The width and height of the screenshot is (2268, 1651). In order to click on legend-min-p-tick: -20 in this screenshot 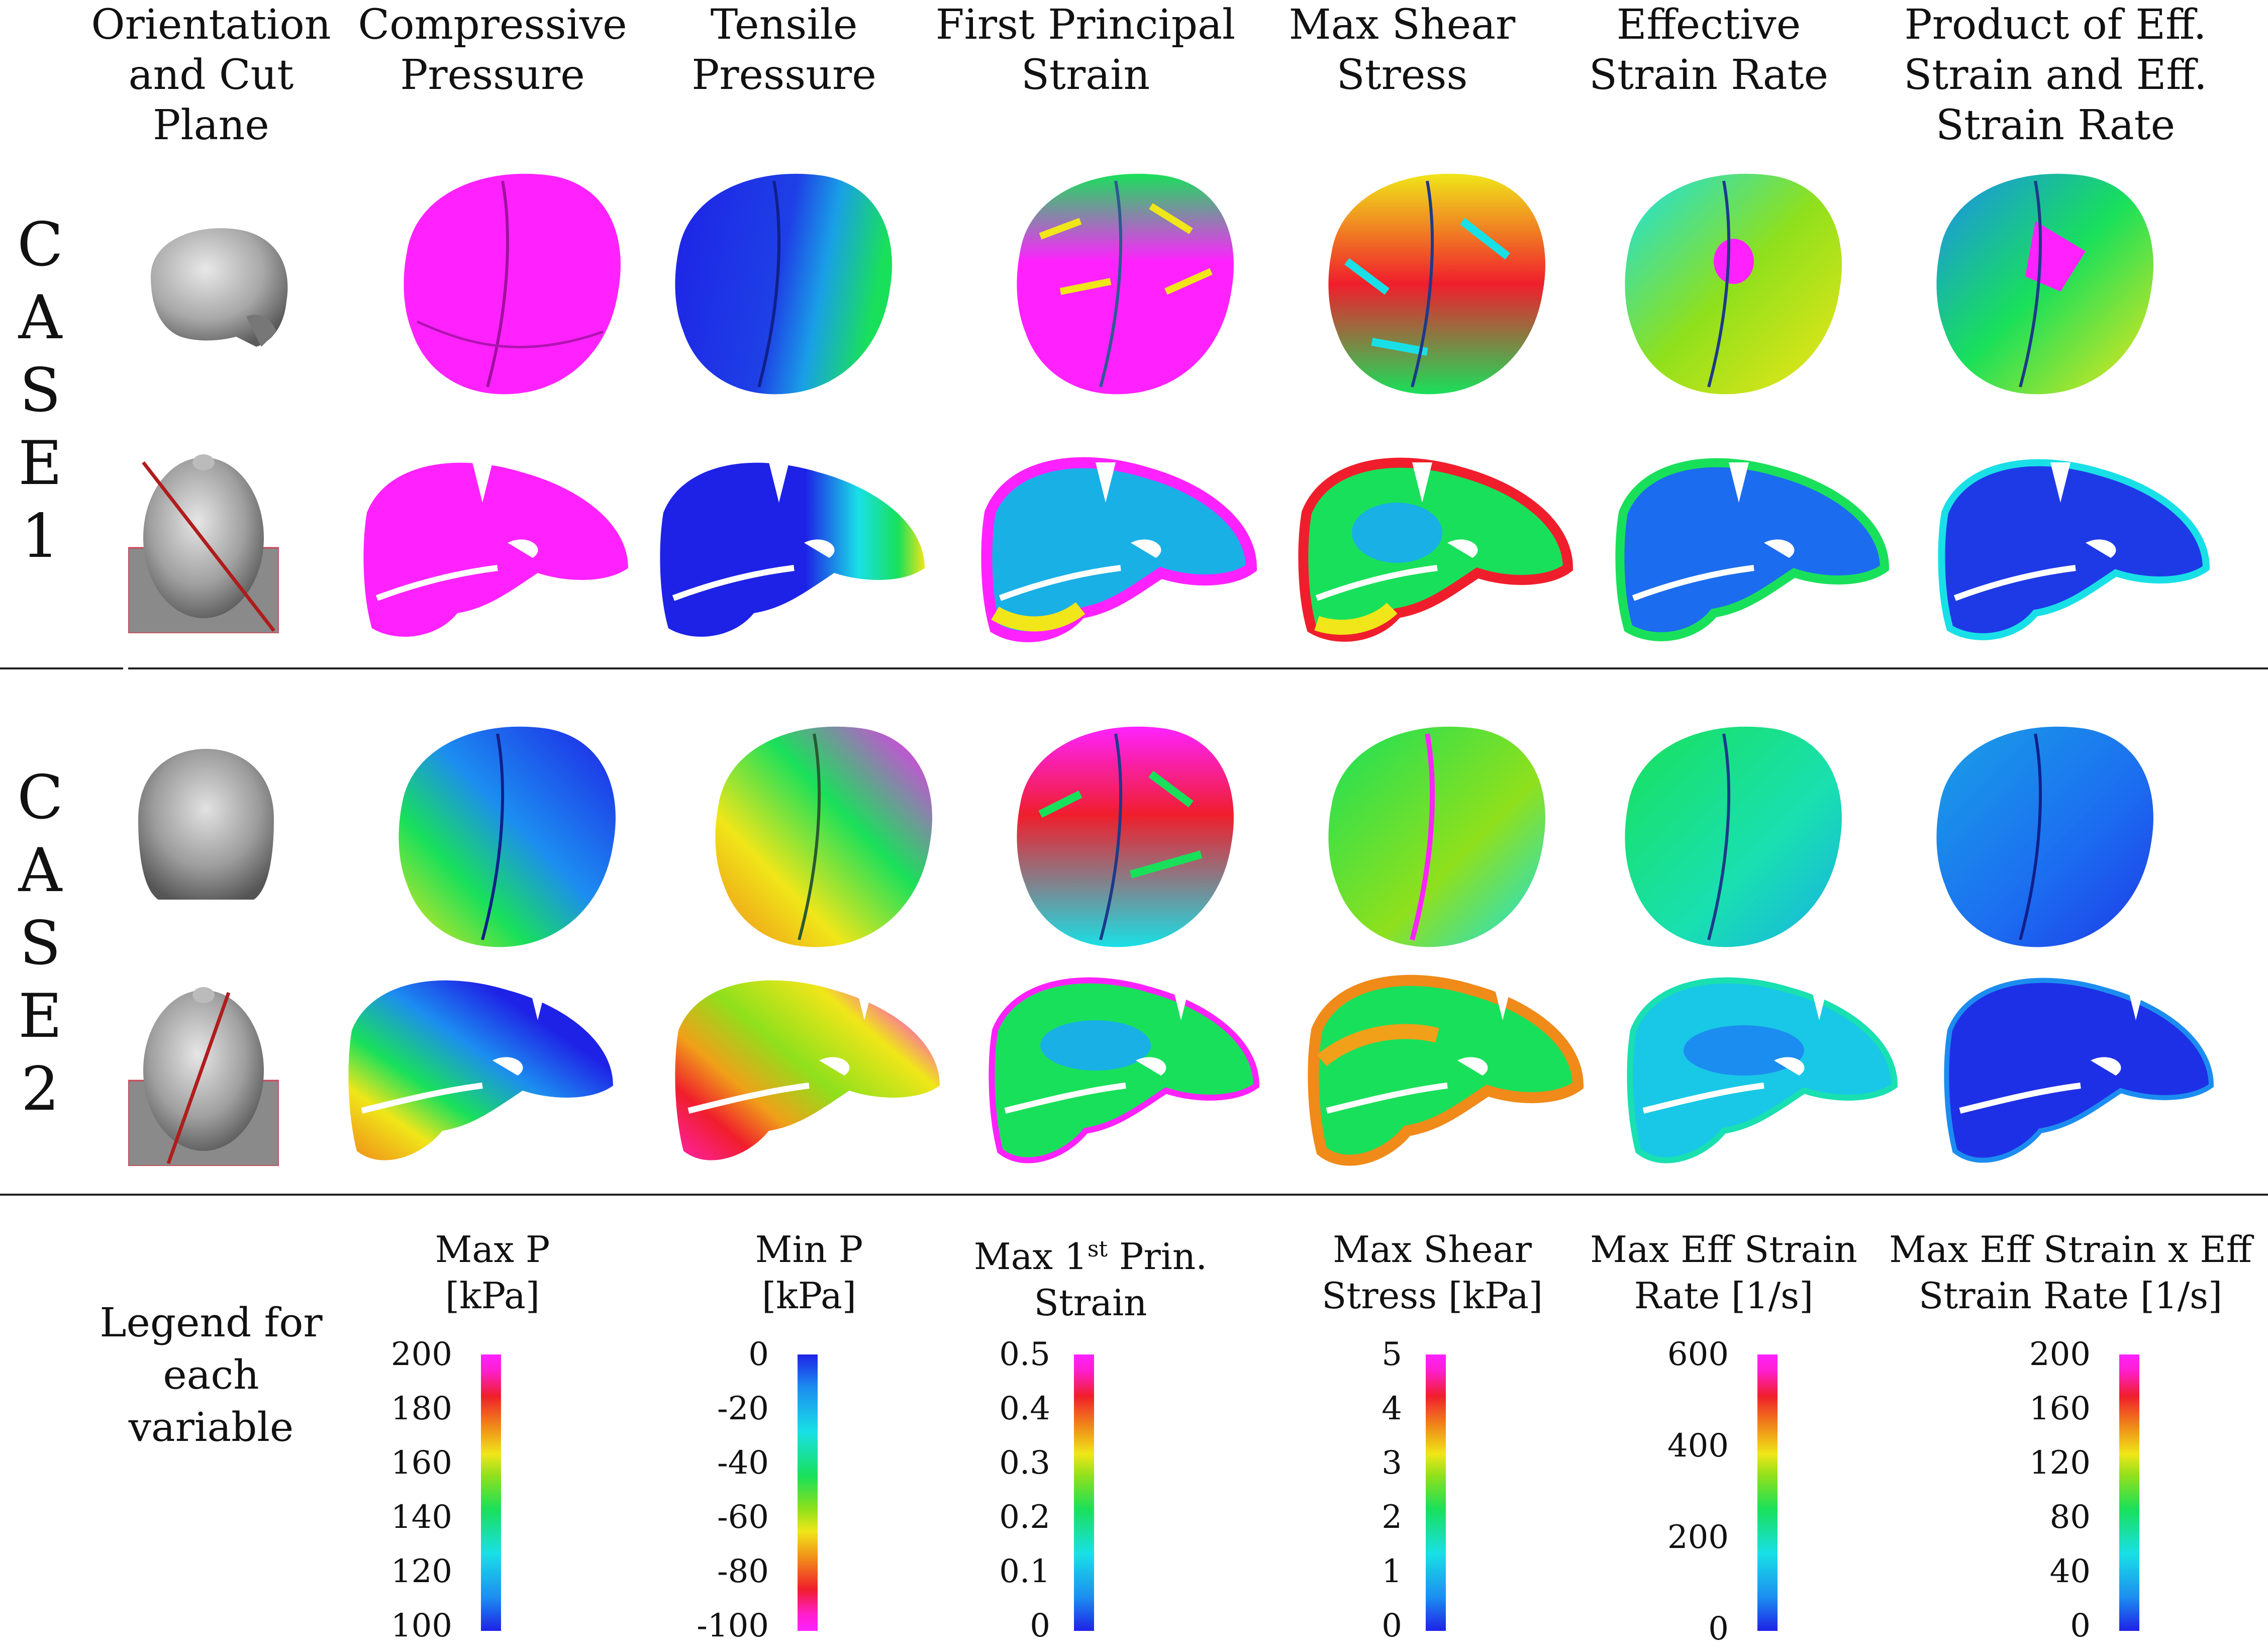, I will do `click(743, 1408)`.